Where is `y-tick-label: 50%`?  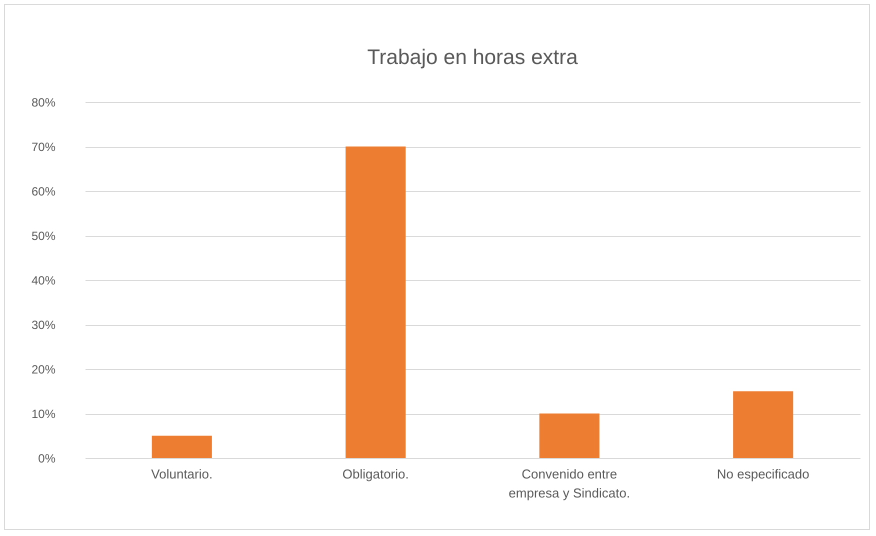 y-tick-label: 50% is located at coordinates (43, 236).